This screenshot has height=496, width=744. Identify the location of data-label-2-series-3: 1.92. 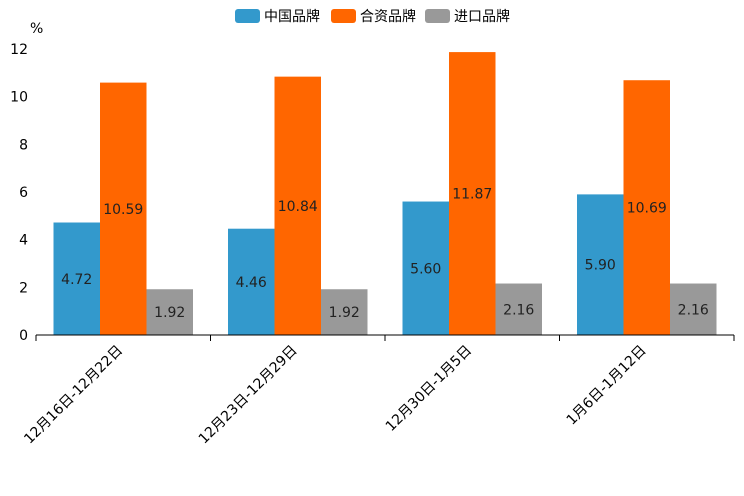
(344, 313).